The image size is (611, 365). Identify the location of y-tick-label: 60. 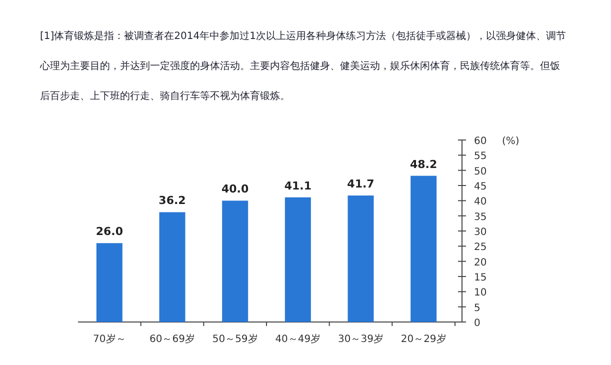
(480, 141).